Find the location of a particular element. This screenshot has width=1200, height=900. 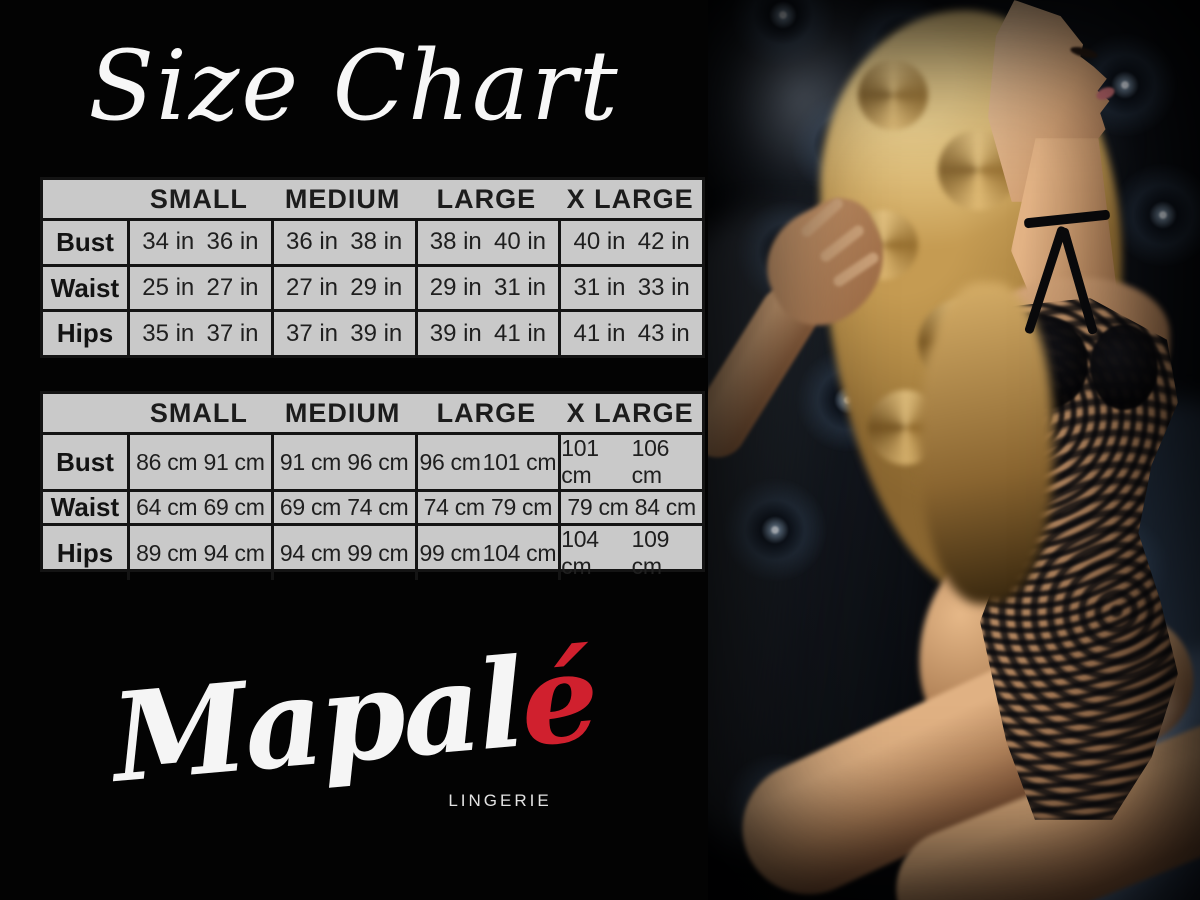

cell-large: 39 in 41 in is located at coordinates (486, 334).